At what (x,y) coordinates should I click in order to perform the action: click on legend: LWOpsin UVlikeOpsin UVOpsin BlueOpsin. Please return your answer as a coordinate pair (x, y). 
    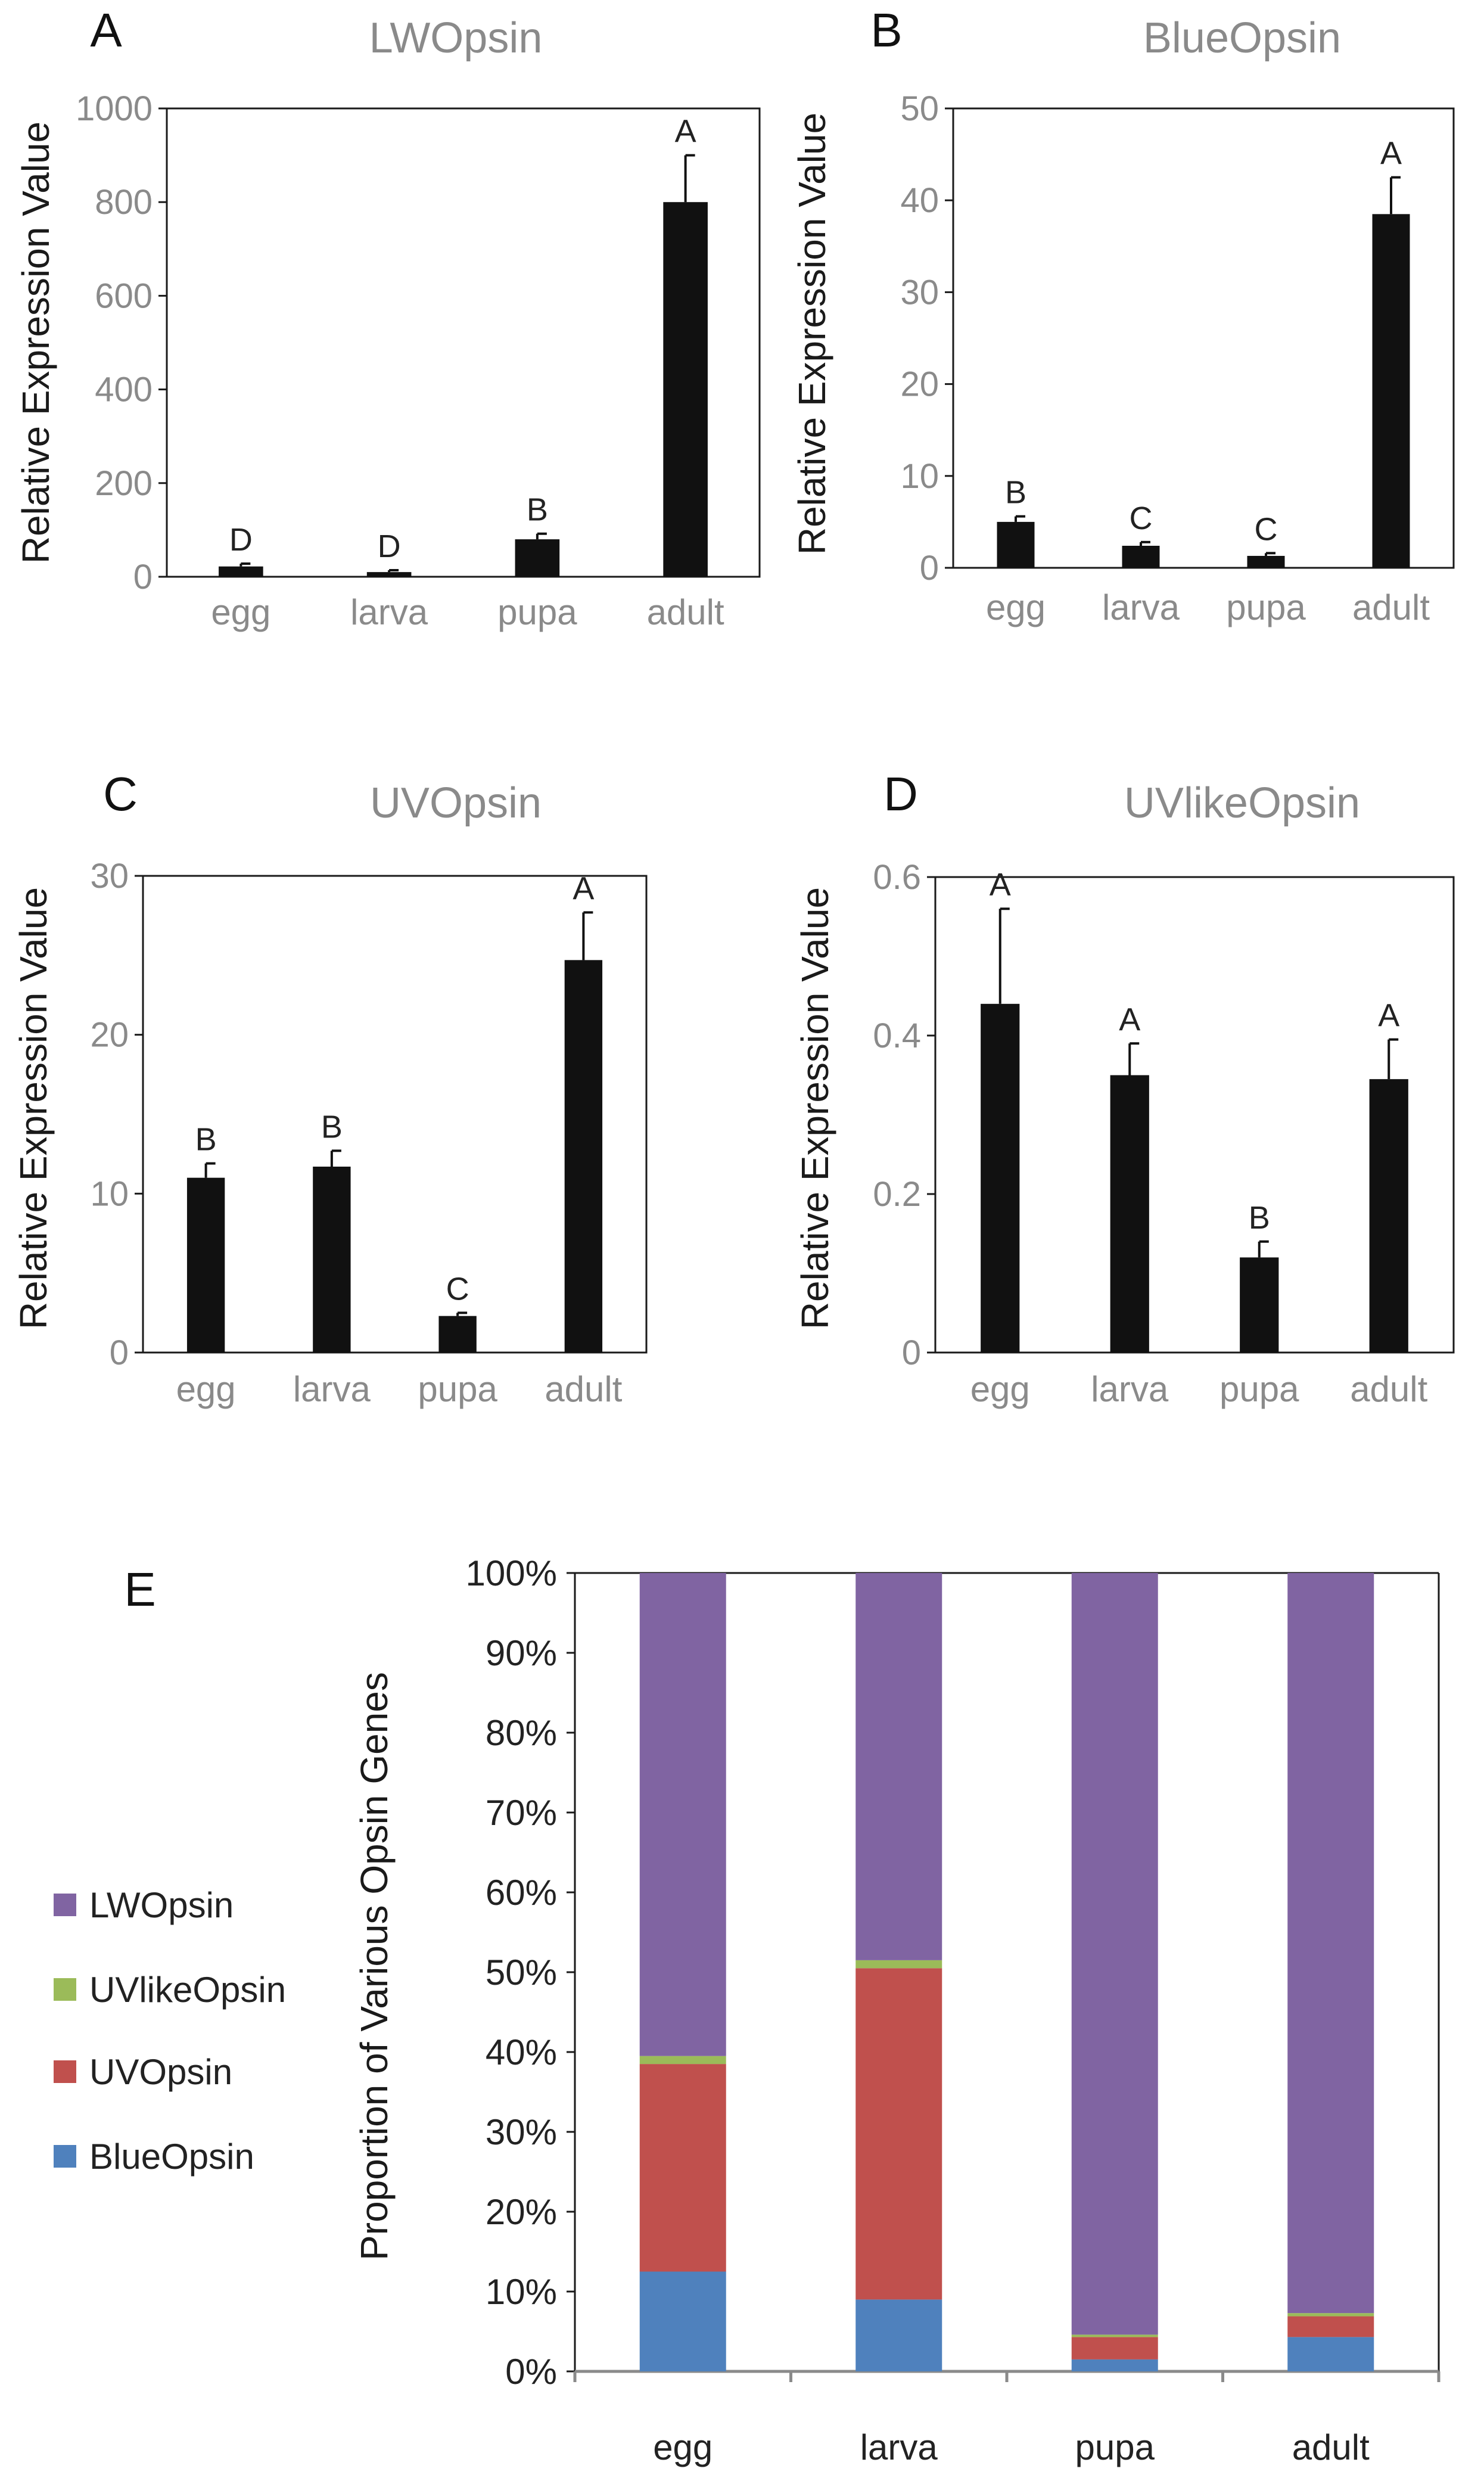
    Looking at the image, I should click on (170, 2031).